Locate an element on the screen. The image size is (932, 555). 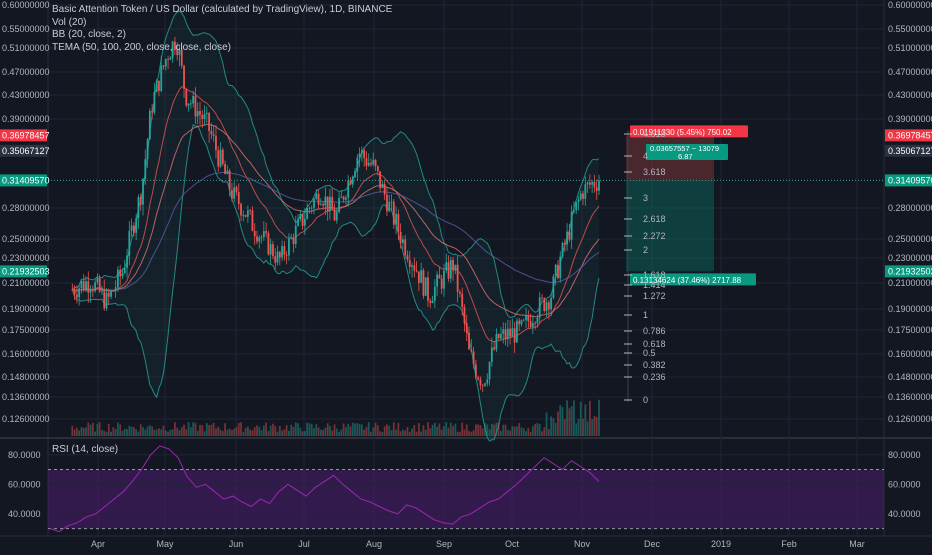
time-tick-label: 2019 is located at coordinates (721, 544).